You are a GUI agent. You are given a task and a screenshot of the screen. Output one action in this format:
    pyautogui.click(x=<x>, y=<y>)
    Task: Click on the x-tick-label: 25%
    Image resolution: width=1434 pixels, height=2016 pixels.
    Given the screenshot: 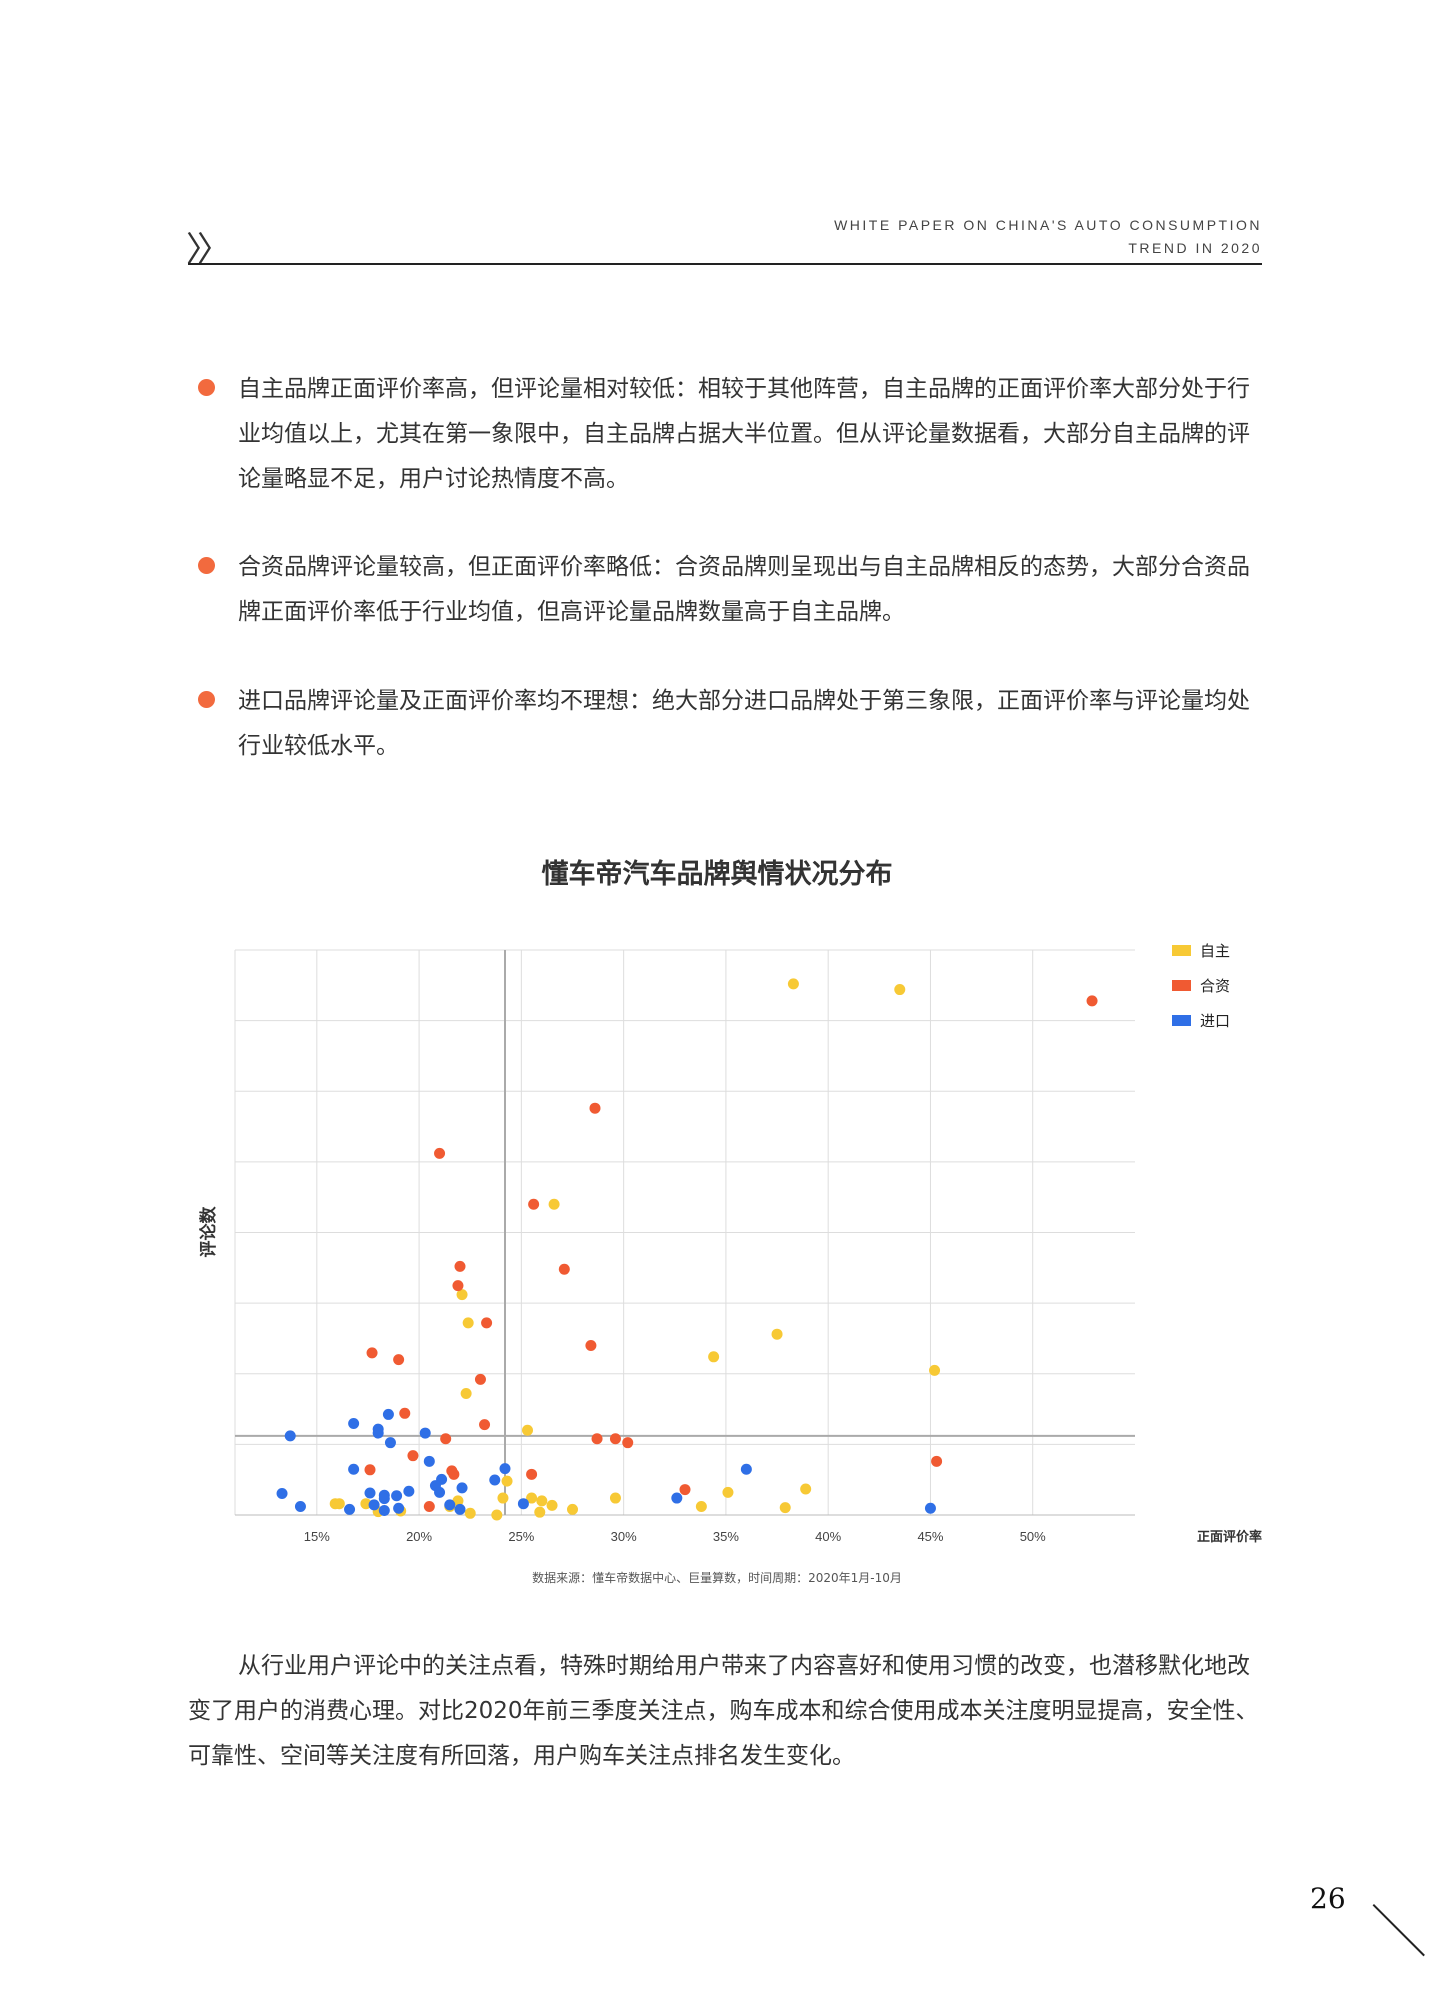 What is the action you would take?
    pyautogui.click(x=521, y=1536)
    